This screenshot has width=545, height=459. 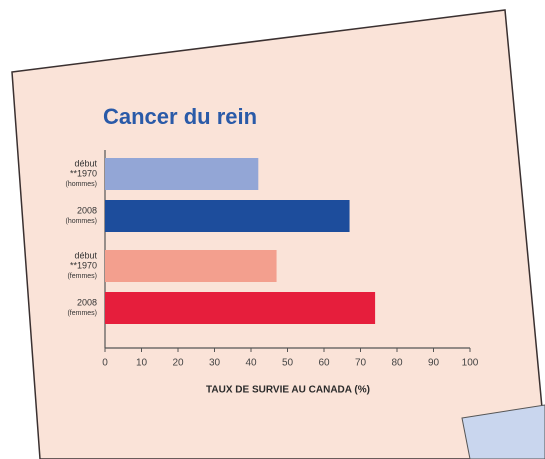 What do you see at coordinates (397, 363) in the screenshot?
I see `x-tick-label: 80` at bounding box center [397, 363].